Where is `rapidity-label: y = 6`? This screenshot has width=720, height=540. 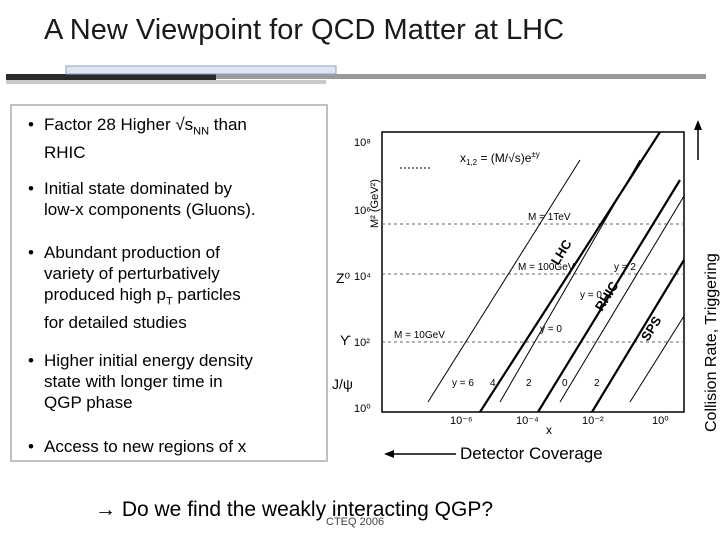 rapidity-label: y = 6 is located at coordinates (463, 383).